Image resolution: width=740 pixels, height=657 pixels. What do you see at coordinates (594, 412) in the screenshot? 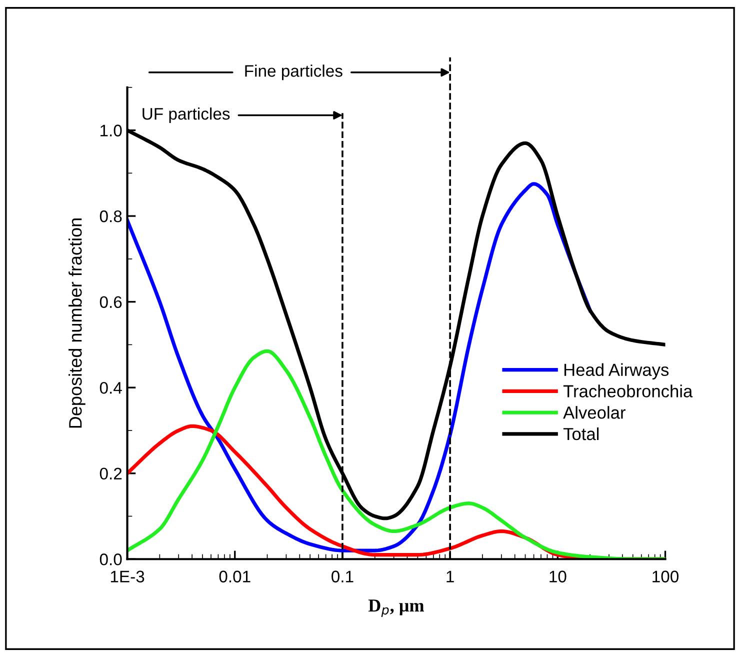
I see `legend-label: Alveolar` at bounding box center [594, 412].